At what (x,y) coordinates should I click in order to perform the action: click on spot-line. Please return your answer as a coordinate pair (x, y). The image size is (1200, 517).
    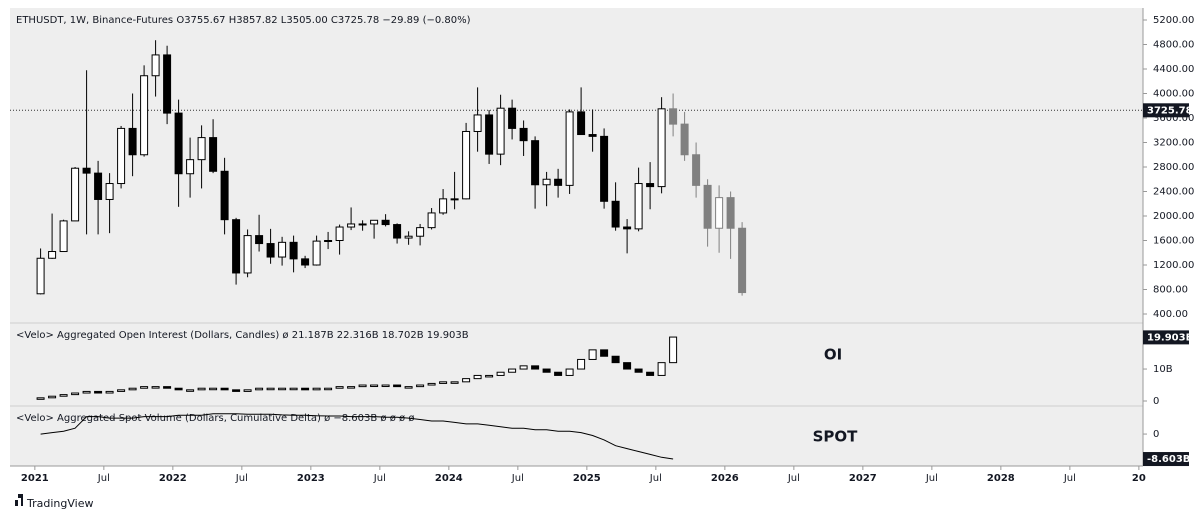
    Looking at the image, I should click on (357, 436).